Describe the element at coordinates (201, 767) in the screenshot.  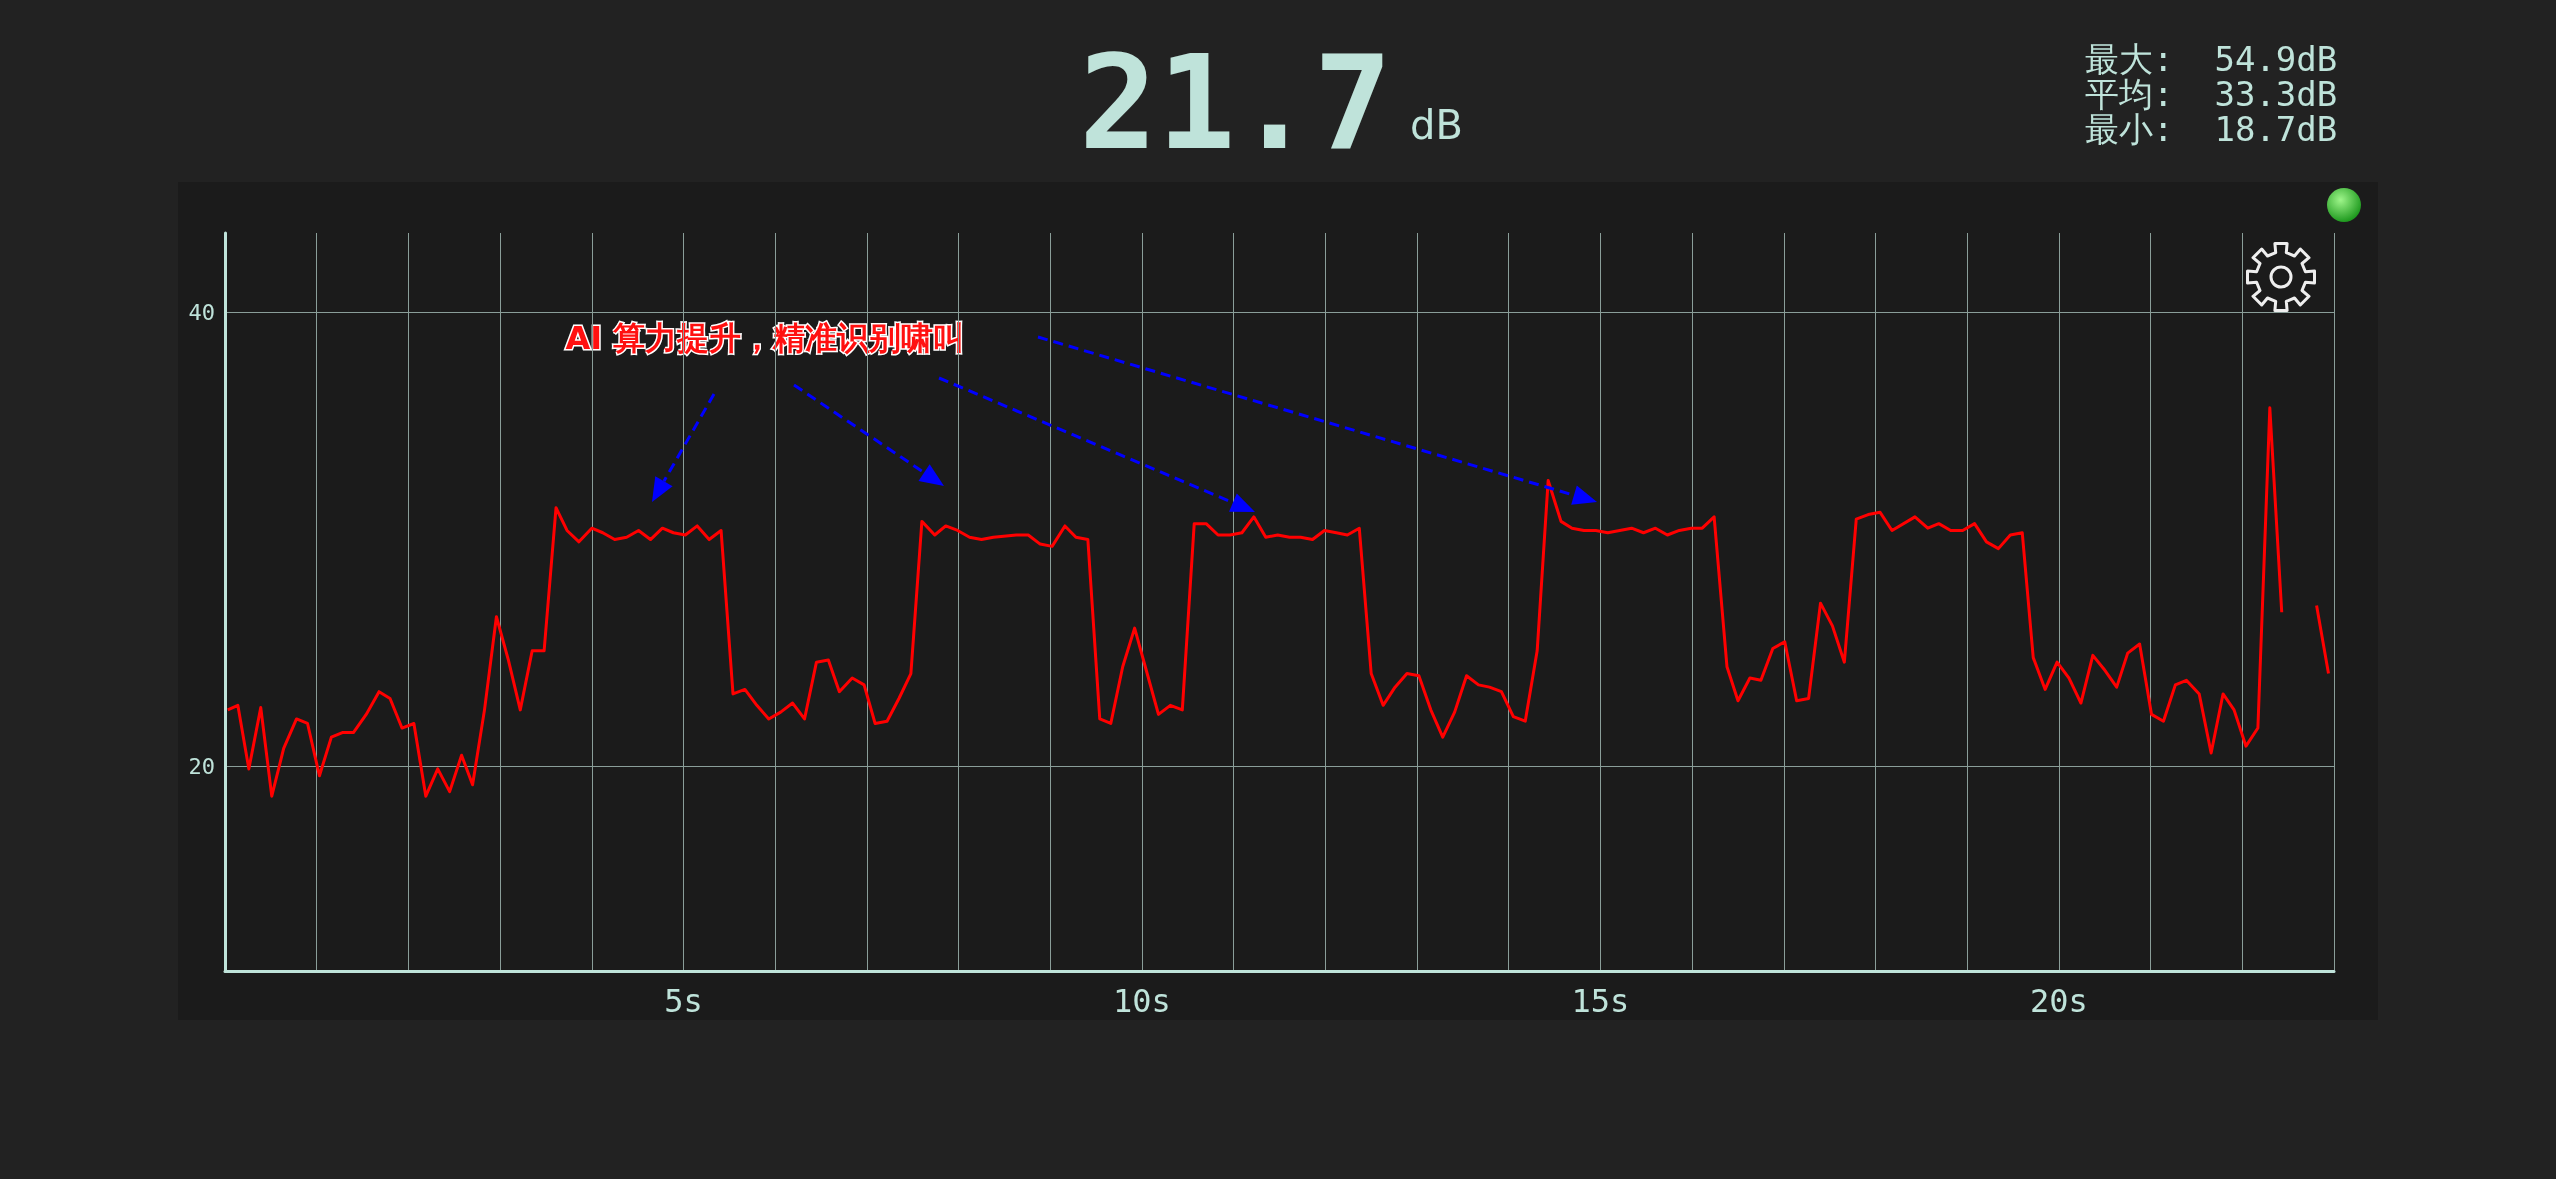
I see `y-tick-label: 20` at that location.